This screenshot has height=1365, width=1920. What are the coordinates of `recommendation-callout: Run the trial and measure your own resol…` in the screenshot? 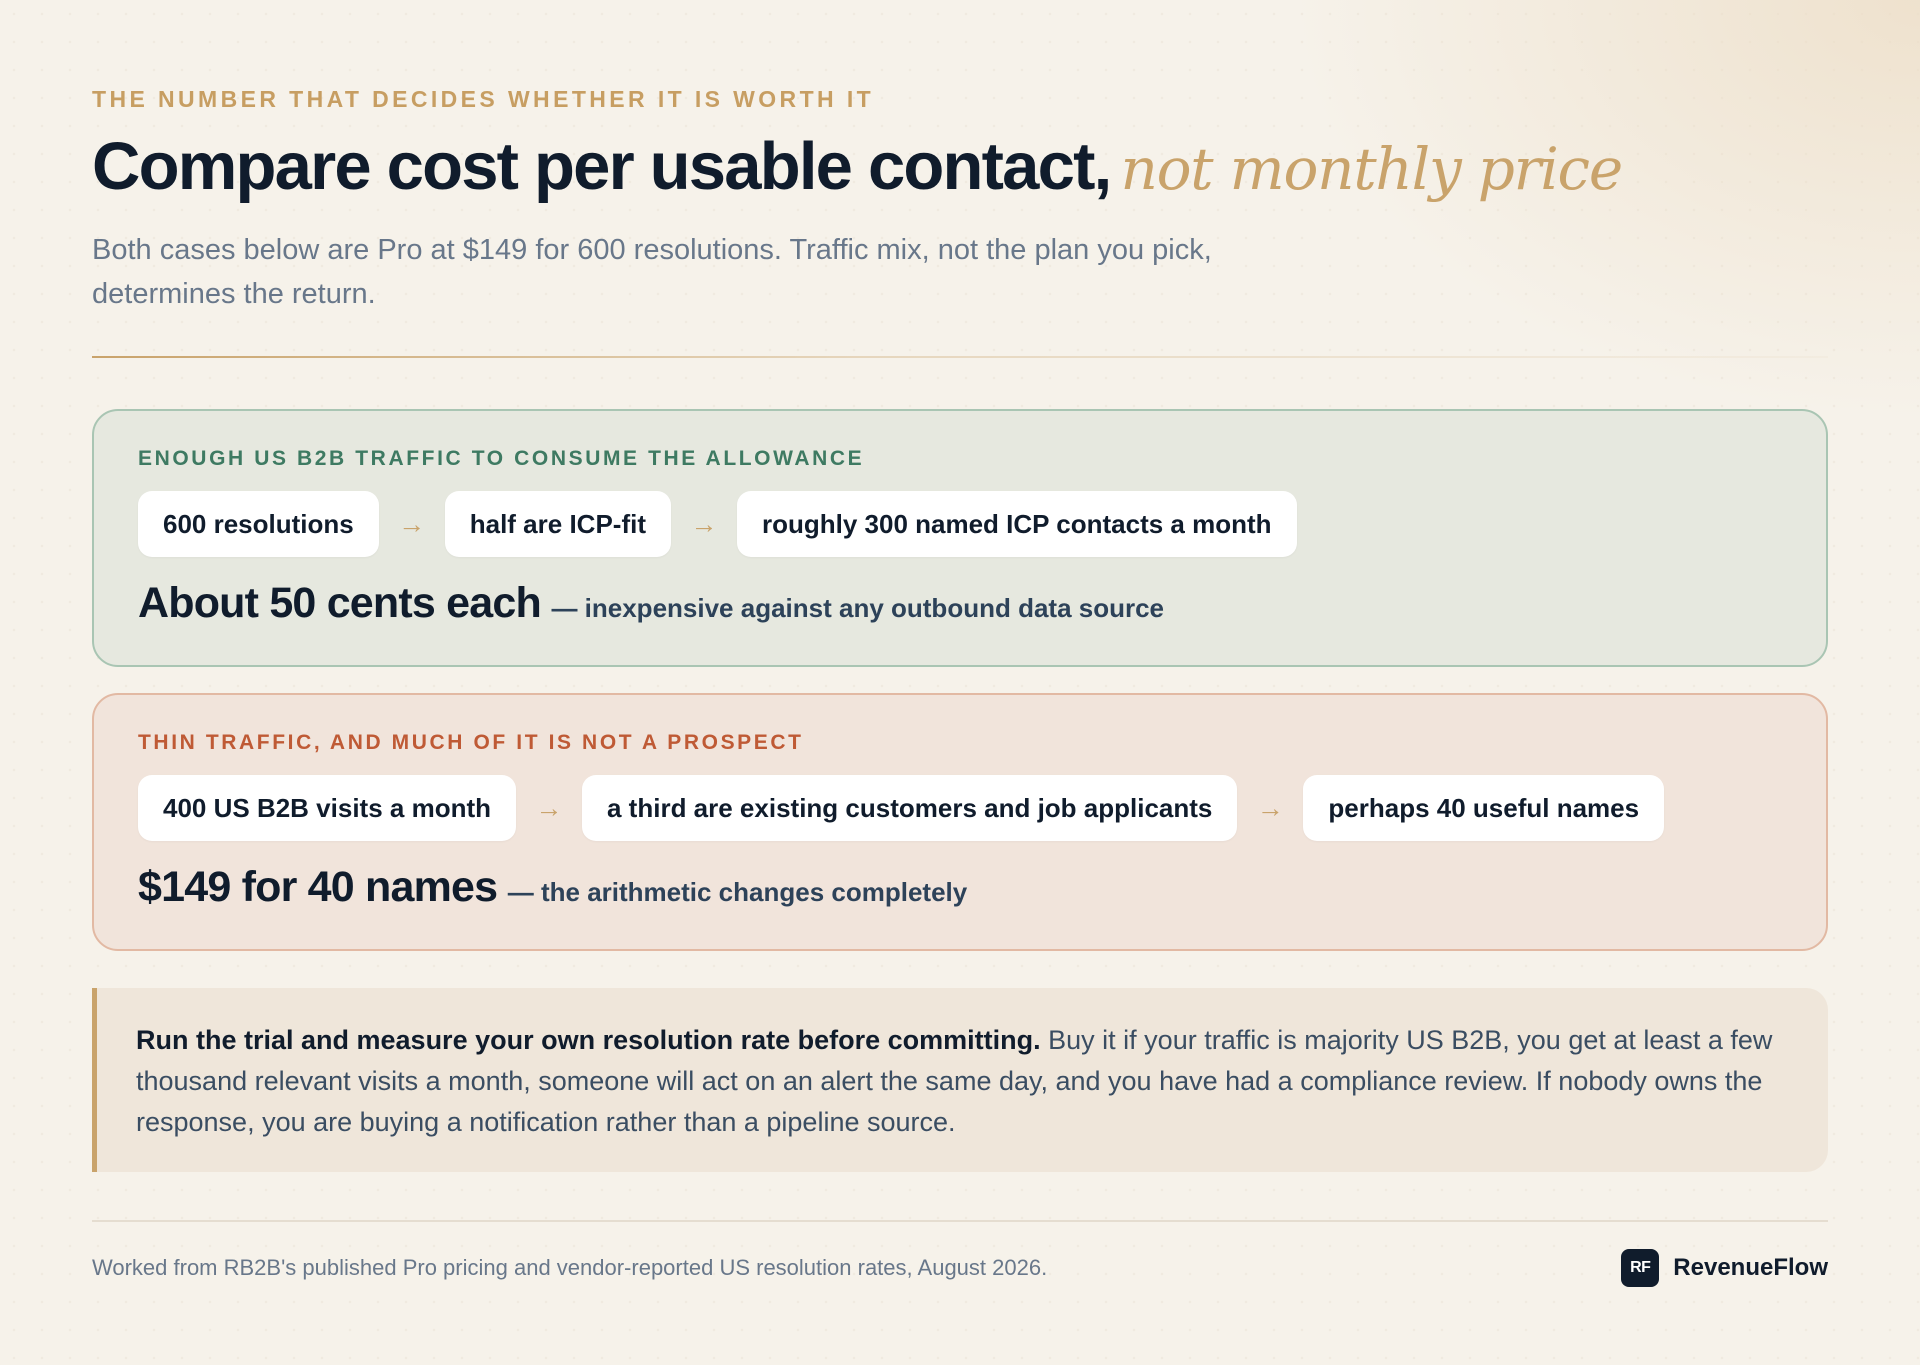 It's located at (960, 1080).